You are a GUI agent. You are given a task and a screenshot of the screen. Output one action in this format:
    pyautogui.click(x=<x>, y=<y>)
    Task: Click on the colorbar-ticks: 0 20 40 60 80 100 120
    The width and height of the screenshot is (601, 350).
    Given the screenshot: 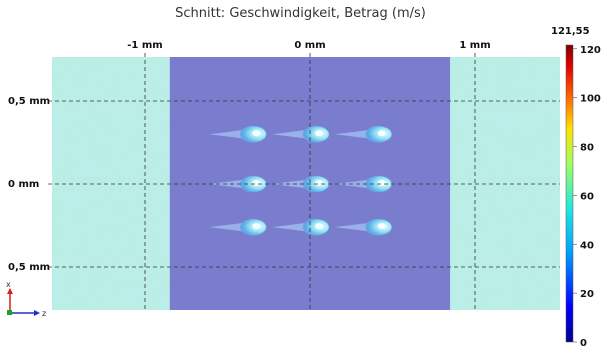 What is the action you would take?
    pyautogui.click(x=587, y=197)
    